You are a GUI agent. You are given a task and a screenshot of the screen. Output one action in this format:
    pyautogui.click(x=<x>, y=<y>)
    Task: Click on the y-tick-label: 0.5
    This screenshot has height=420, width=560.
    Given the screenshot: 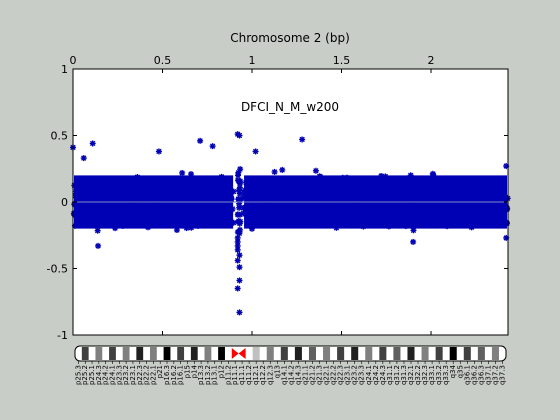 What is the action you would take?
    pyautogui.click(x=60, y=136)
    